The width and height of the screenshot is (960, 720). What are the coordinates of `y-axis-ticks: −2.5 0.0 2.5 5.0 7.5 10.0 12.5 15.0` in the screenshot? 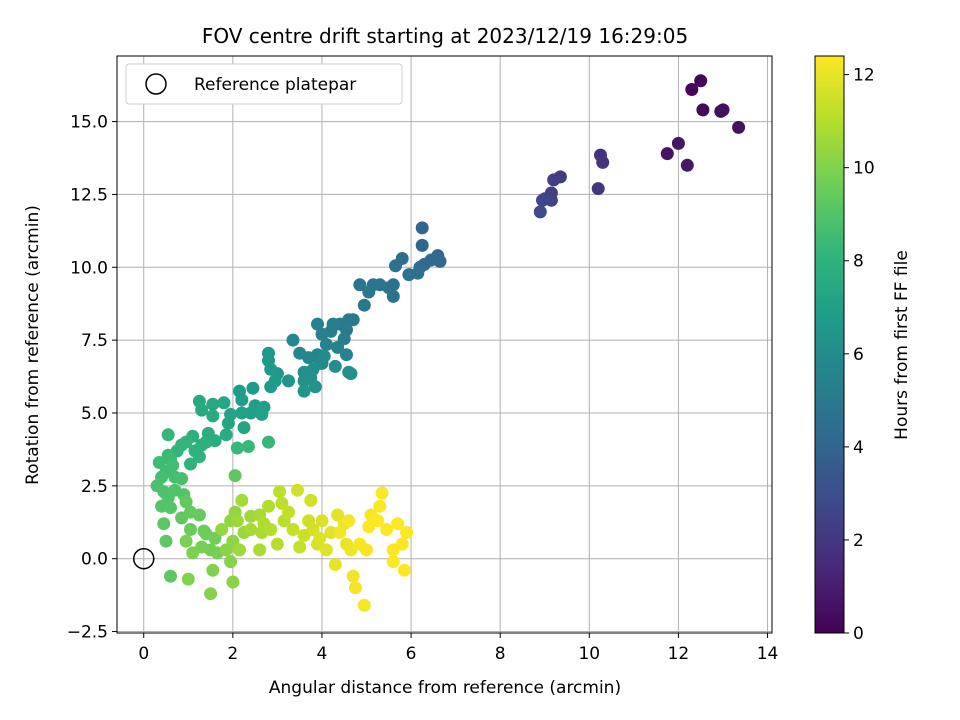 It's located at (92, 378).